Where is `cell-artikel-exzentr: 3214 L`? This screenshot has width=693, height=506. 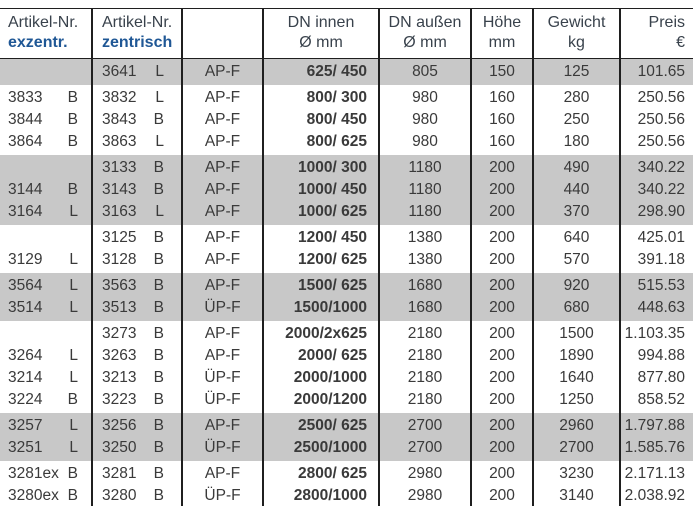 cell-artikel-exzentr: 3214 L is located at coordinates (43, 377).